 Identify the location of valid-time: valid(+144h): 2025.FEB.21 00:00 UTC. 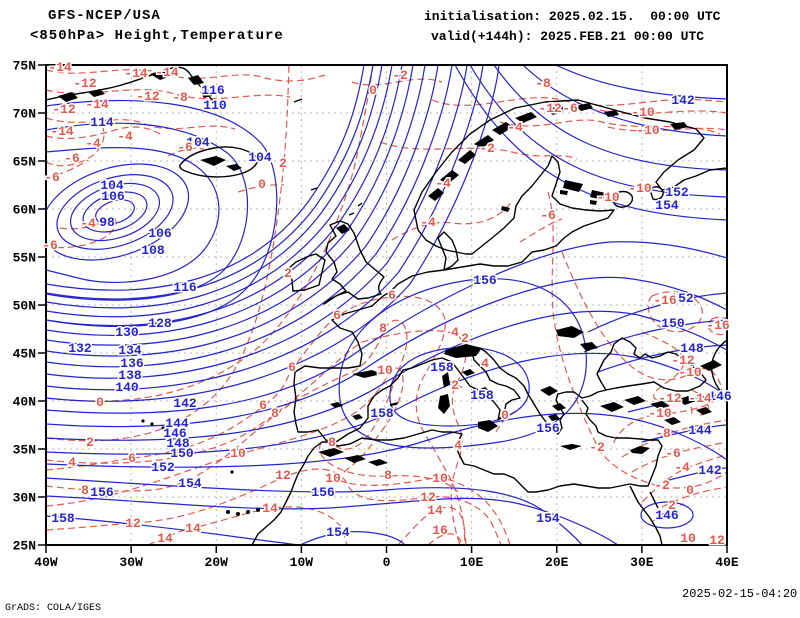
(568, 36).